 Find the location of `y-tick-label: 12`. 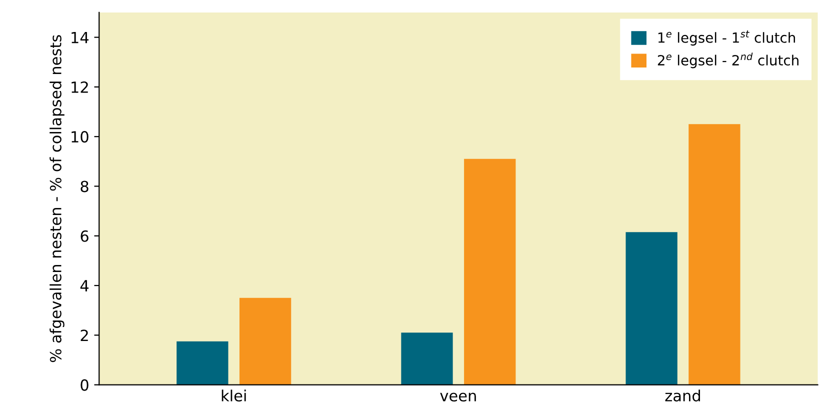

y-tick-label: 12 is located at coordinates (80, 87).